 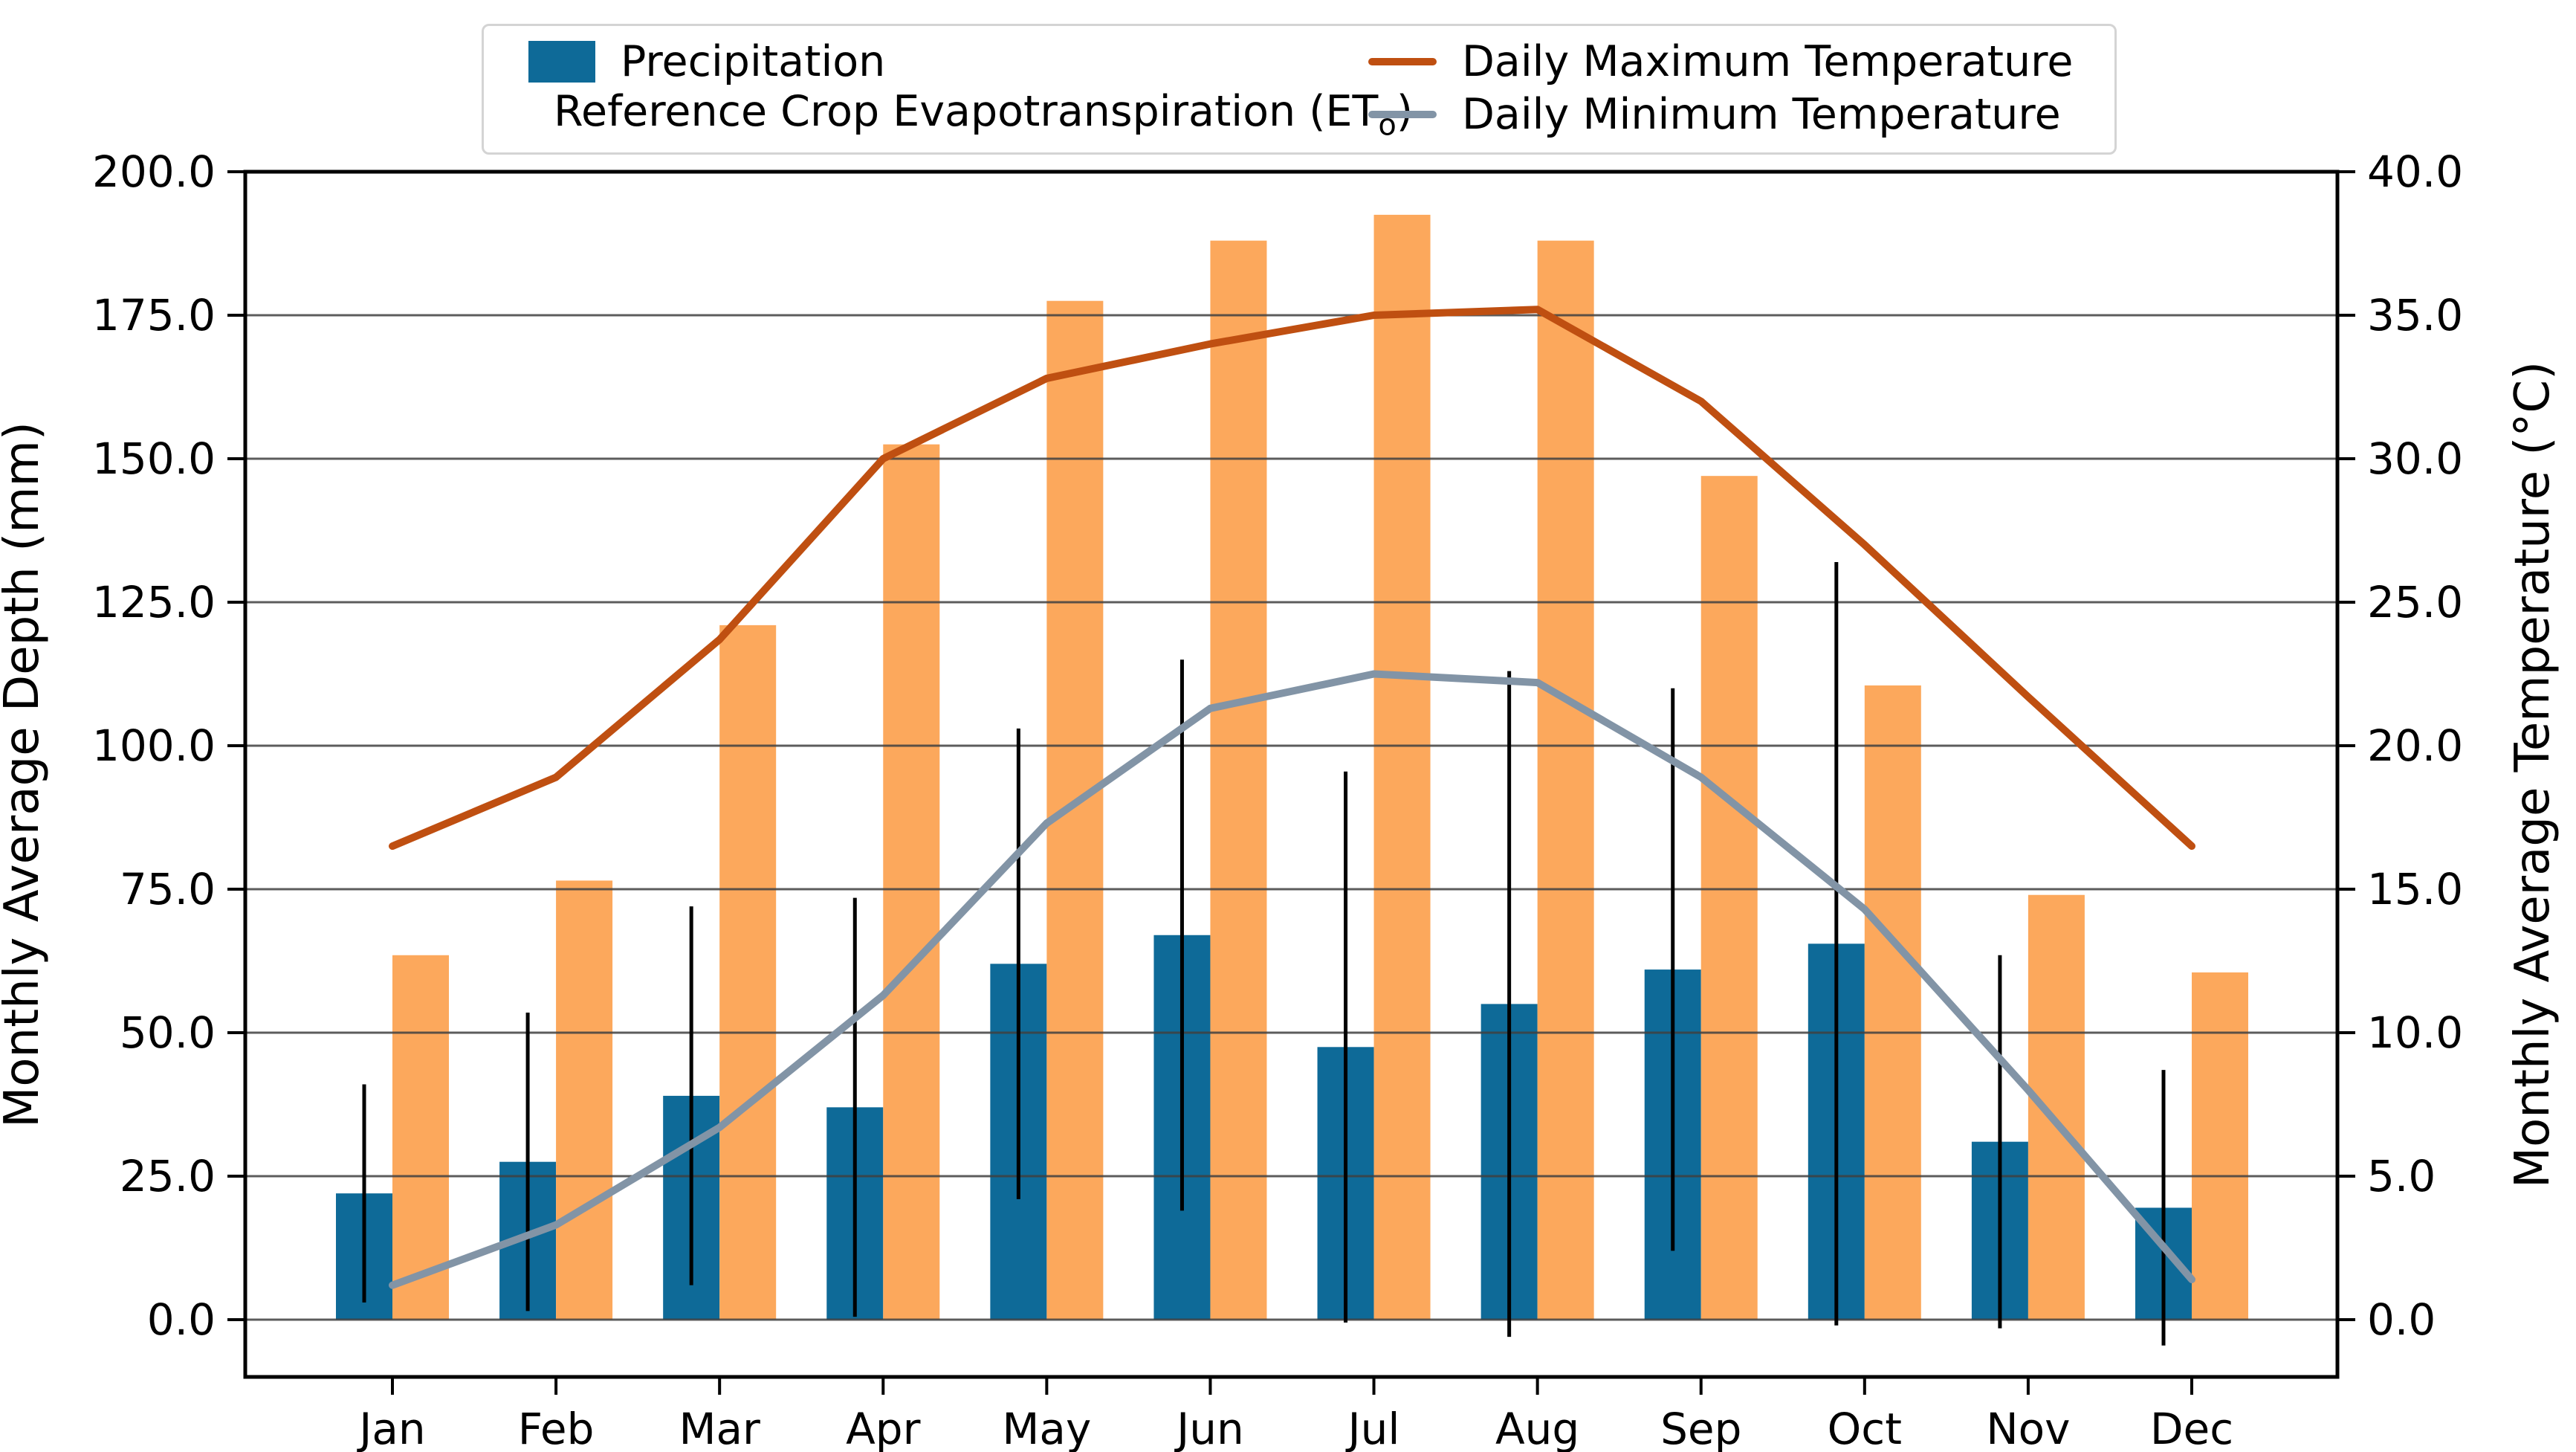 What do you see at coordinates (1865, 1428) in the screenshot?
I see `month-tick-label: Oct` at bounding box center [1865, 1428].